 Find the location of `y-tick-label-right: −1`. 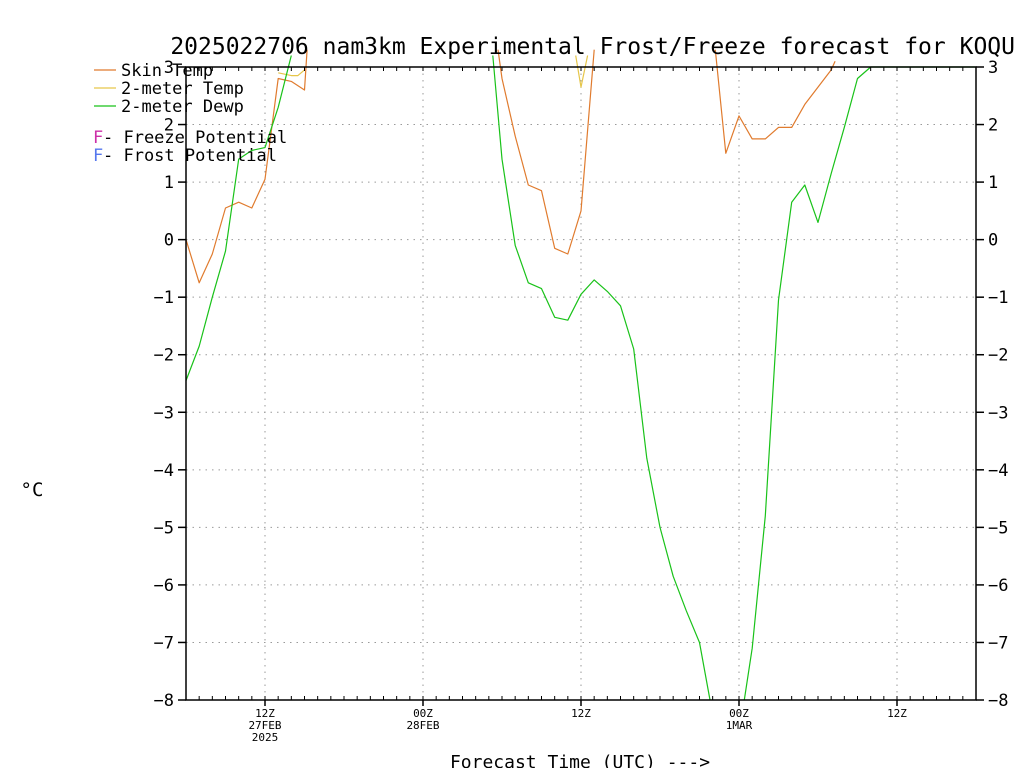

y-tick-label-right: −1 is located at coordinates (998, 298).